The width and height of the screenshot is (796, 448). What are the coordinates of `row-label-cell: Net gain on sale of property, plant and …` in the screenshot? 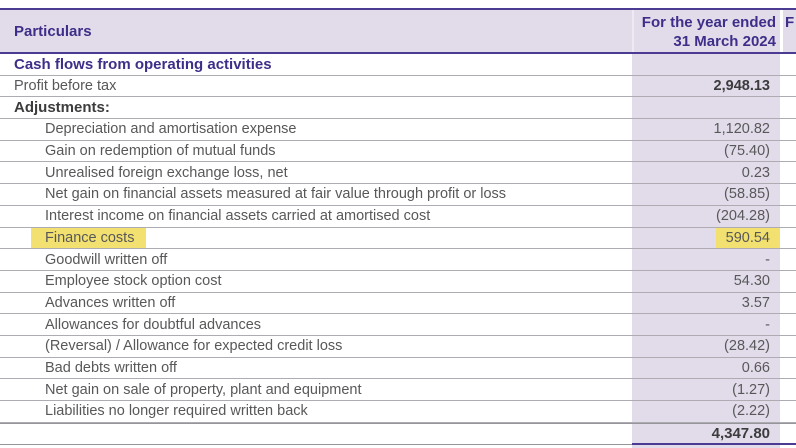 It's located at (316, 389).